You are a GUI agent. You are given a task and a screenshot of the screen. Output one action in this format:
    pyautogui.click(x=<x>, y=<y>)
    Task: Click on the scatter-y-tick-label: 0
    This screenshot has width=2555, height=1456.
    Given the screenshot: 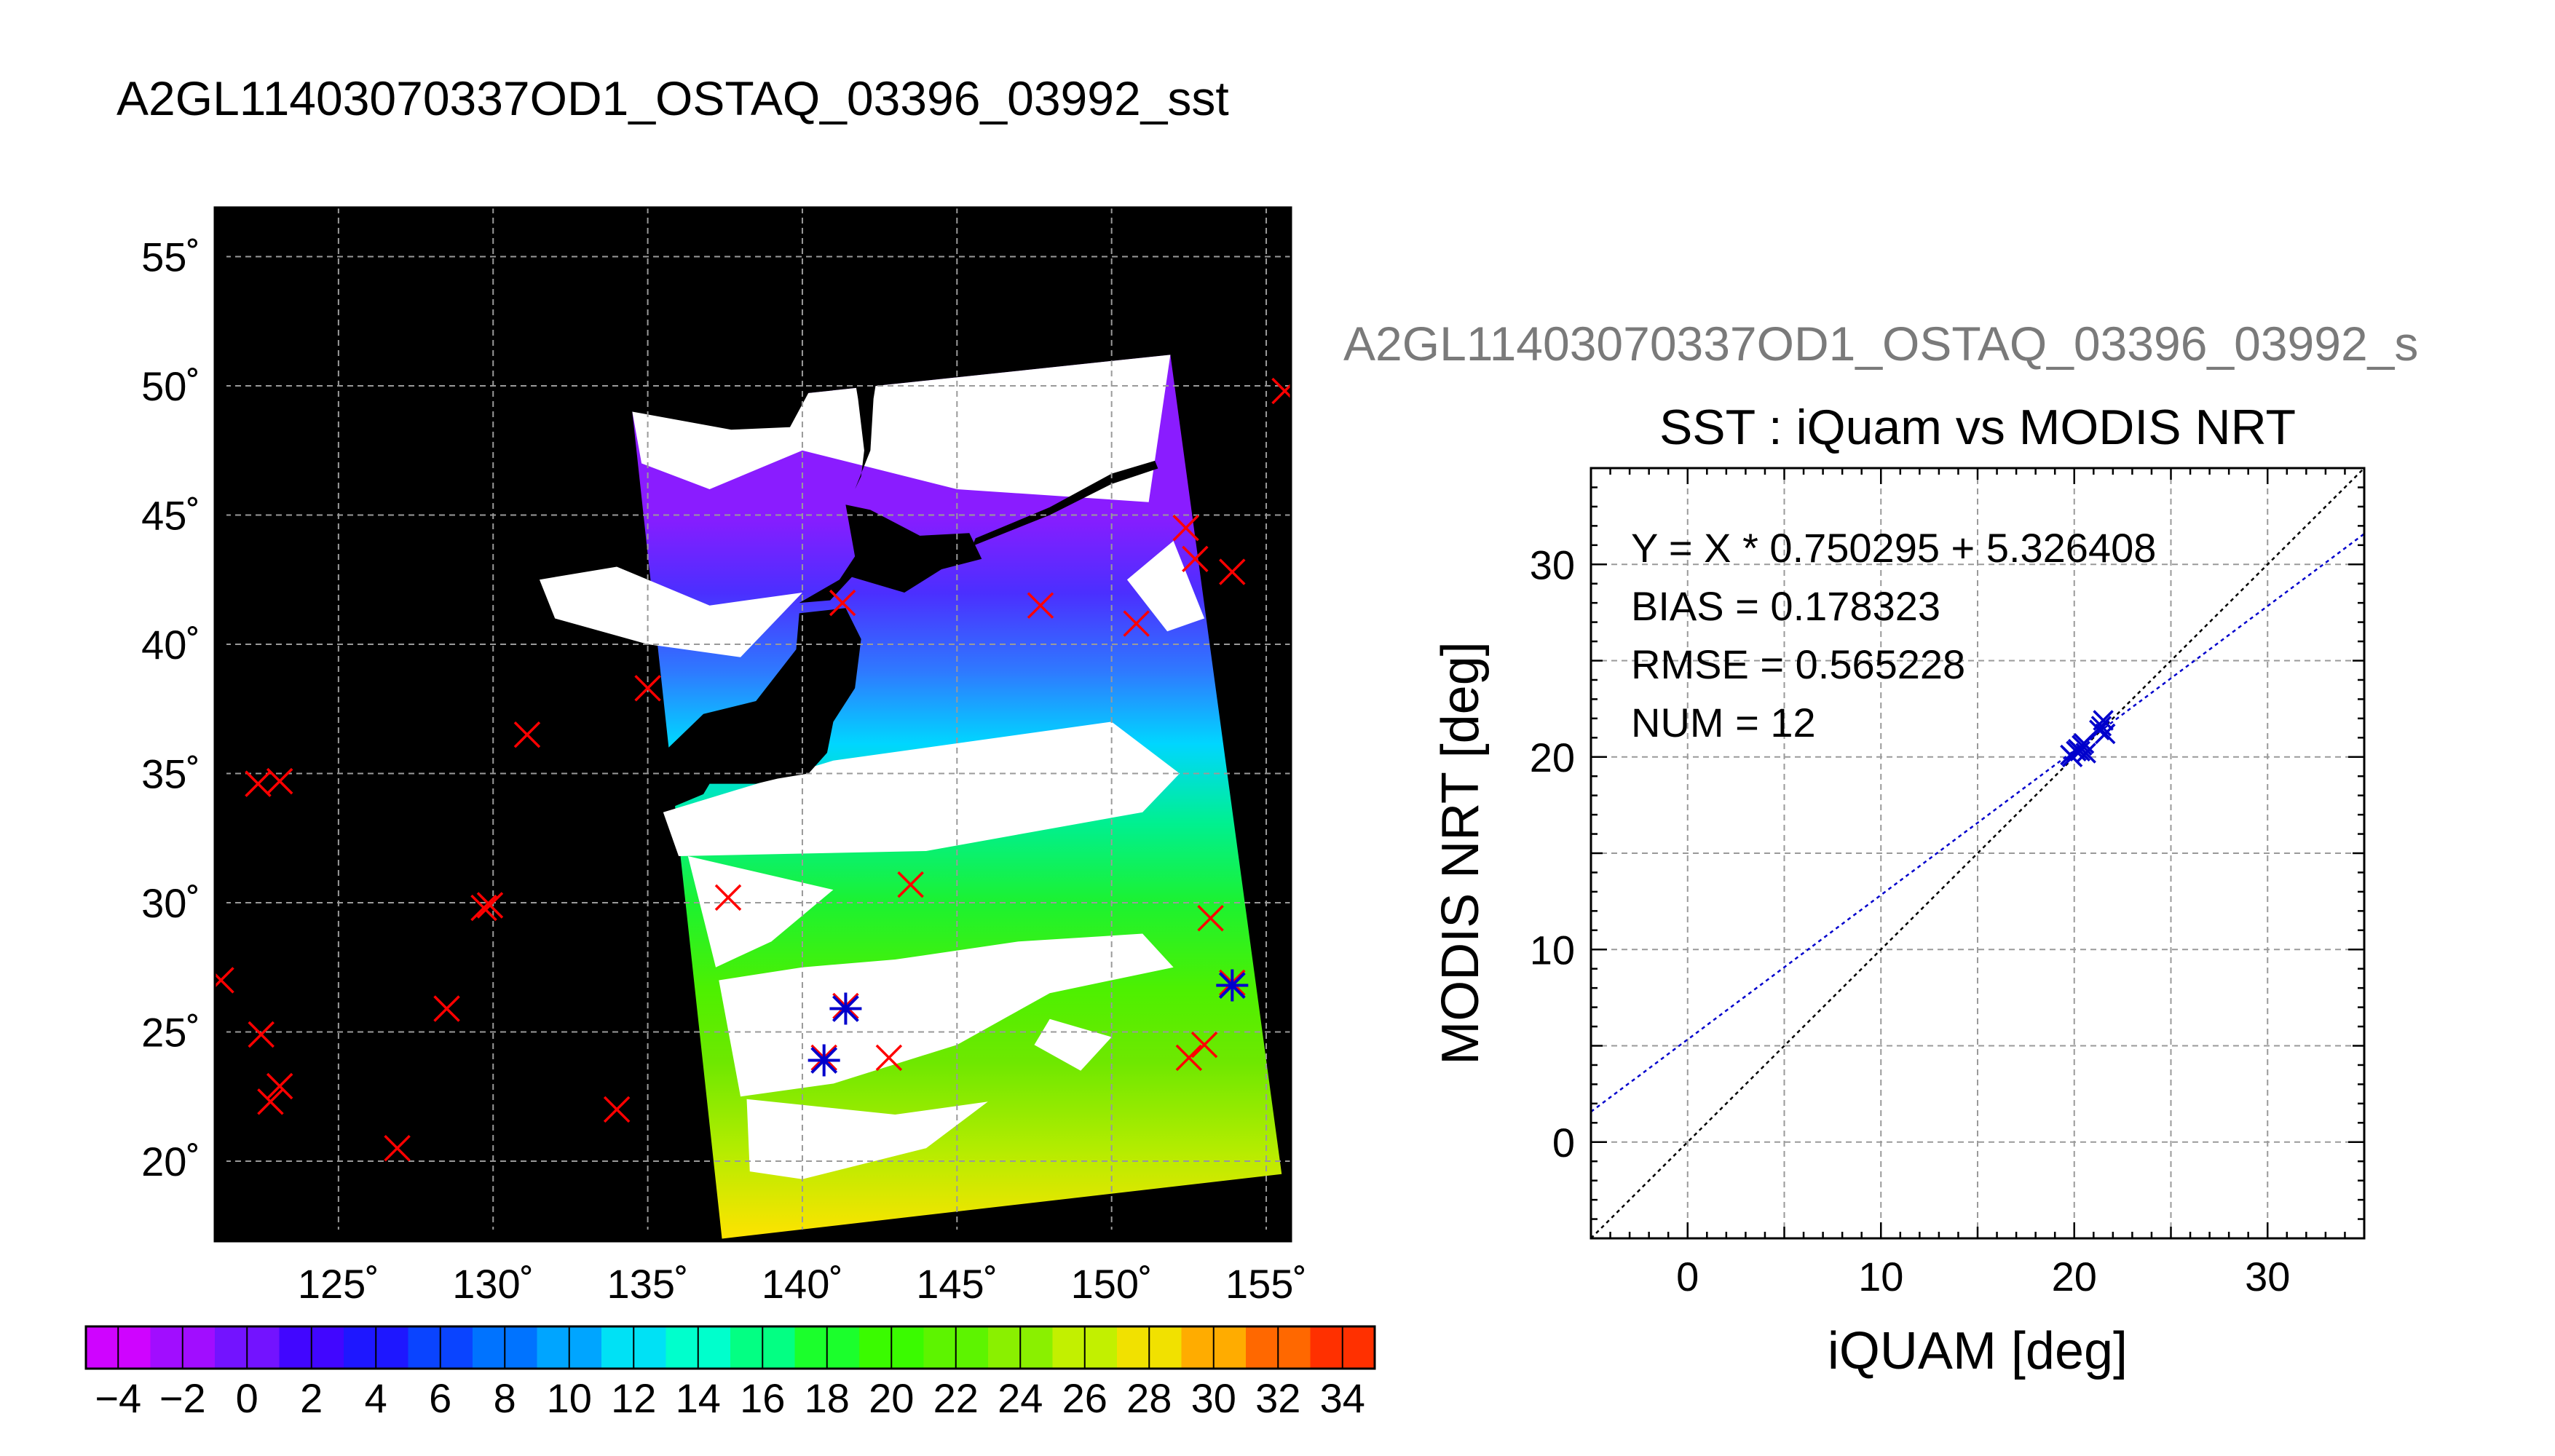 What is the action you would take?
    pyautogui.click(x=1563, y=1143)
    